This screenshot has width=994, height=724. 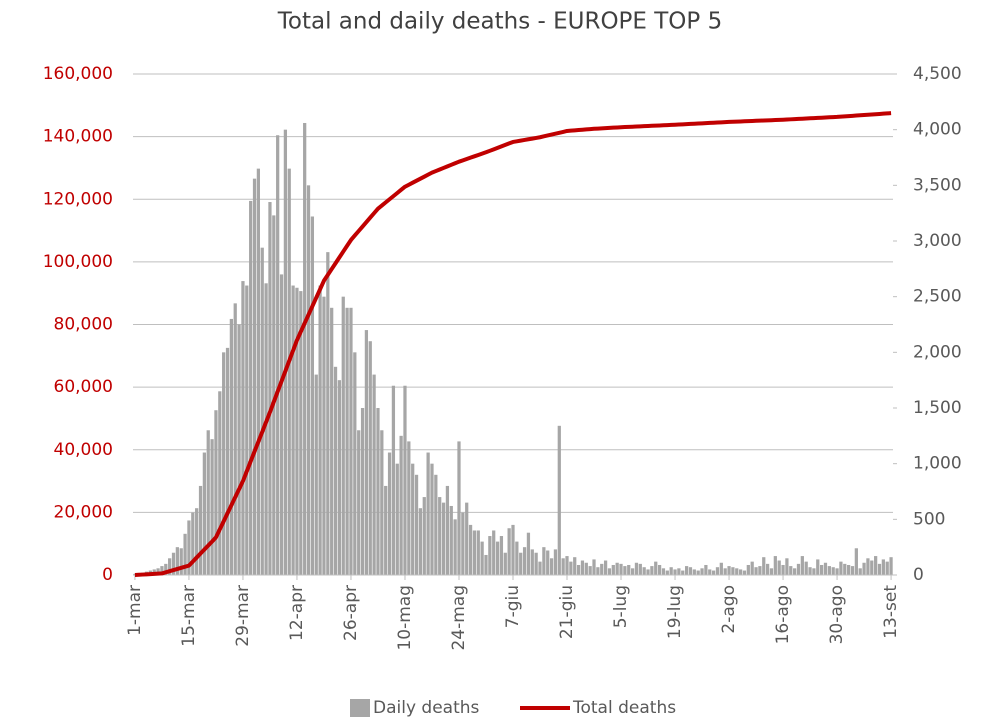 What do you see at coordinates (189, 616) in the screenshot?
I see `x-tick-label: 15-mar` at bounding box center [189, 616].